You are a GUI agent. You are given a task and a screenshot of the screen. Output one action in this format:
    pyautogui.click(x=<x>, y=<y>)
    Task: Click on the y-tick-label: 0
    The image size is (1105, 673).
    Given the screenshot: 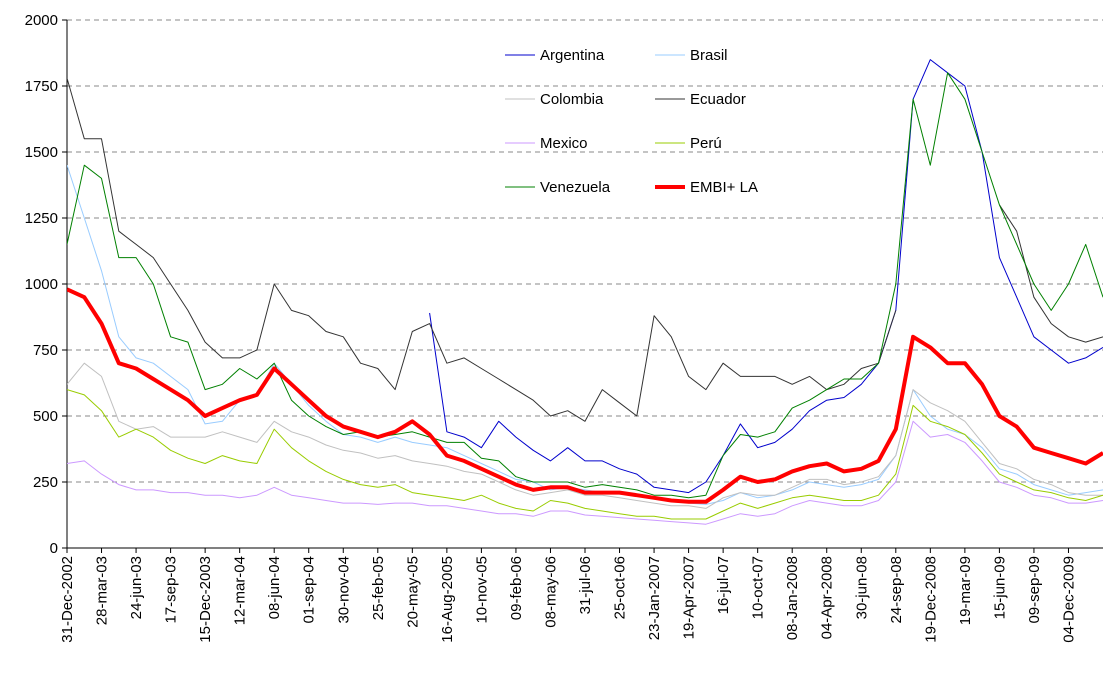 What is the action you would take?
    pyautogui.click(x=54, y=548)
    